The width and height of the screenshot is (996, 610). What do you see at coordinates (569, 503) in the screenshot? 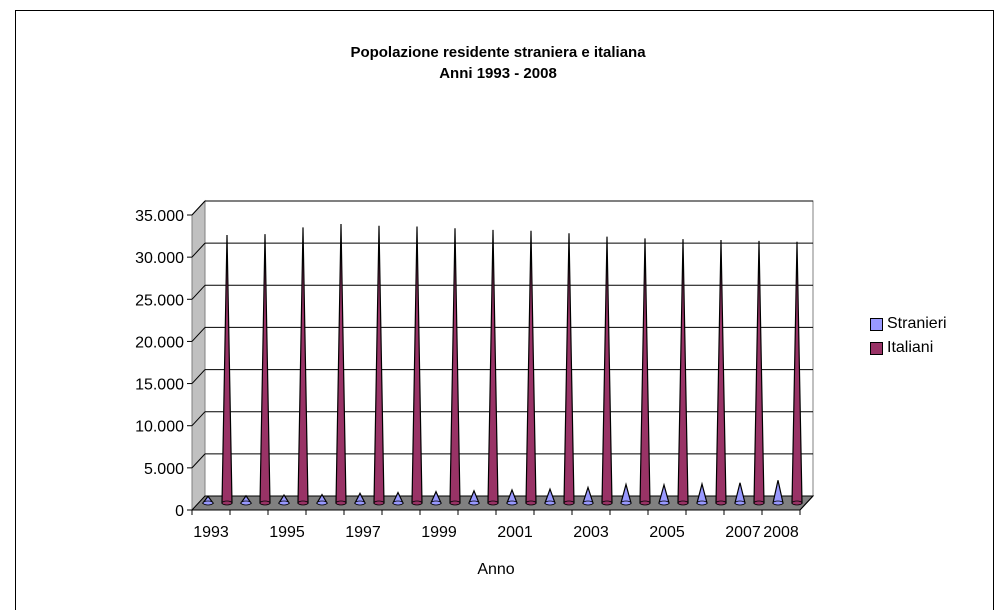
I see `cone-base-italiani-2002` at bounding box center [569, 503].